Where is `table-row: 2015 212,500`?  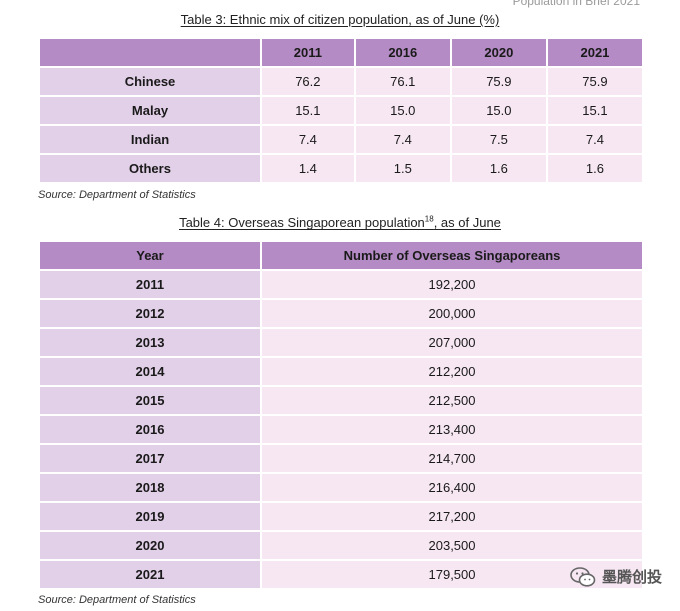
table-row: 2015 212,500 is located at coordinates (341, 400).